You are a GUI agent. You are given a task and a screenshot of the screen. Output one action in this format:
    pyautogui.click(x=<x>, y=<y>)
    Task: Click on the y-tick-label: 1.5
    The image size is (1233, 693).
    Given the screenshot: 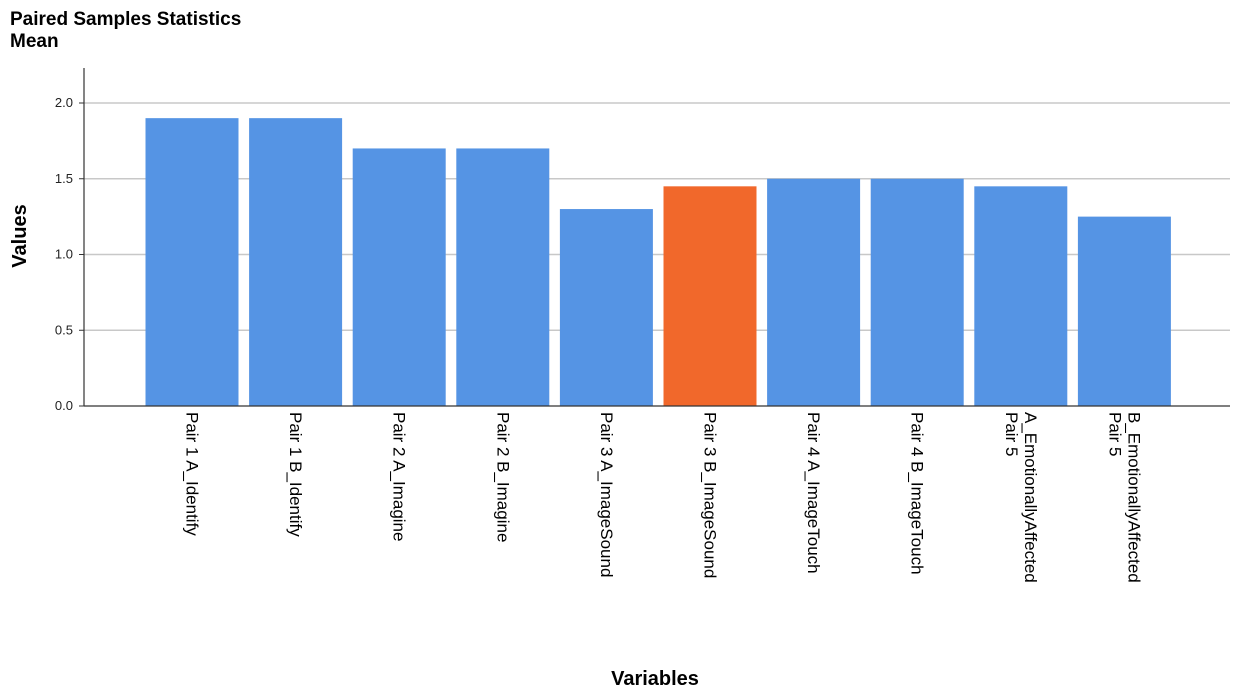 What is the action you would take?
    pyautogui.click(x=64, y=178)
    